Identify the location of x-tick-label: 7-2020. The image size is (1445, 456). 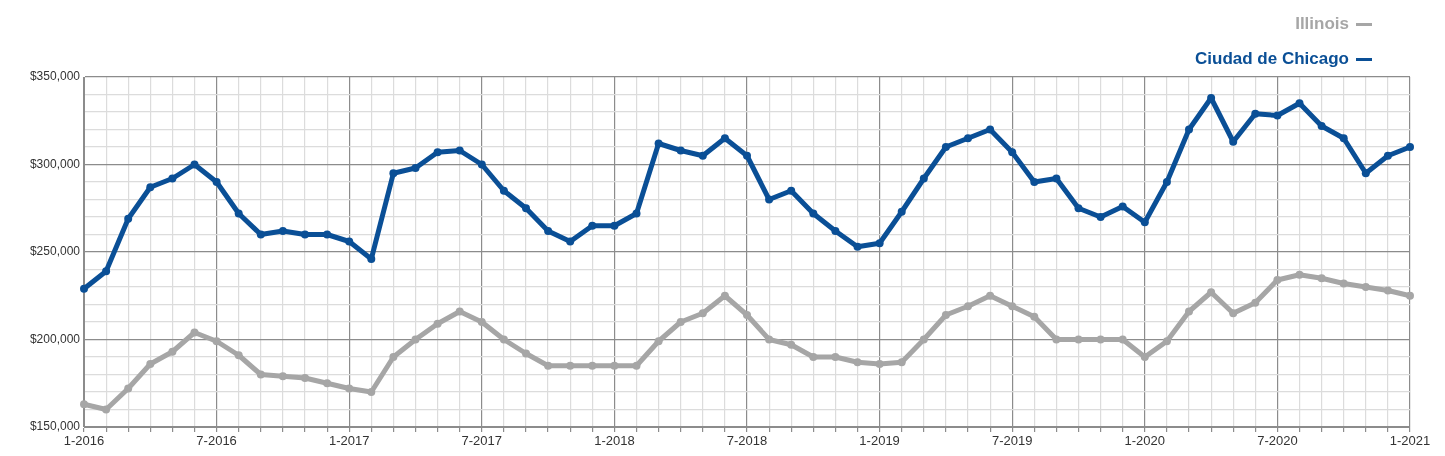
(1277, 441).